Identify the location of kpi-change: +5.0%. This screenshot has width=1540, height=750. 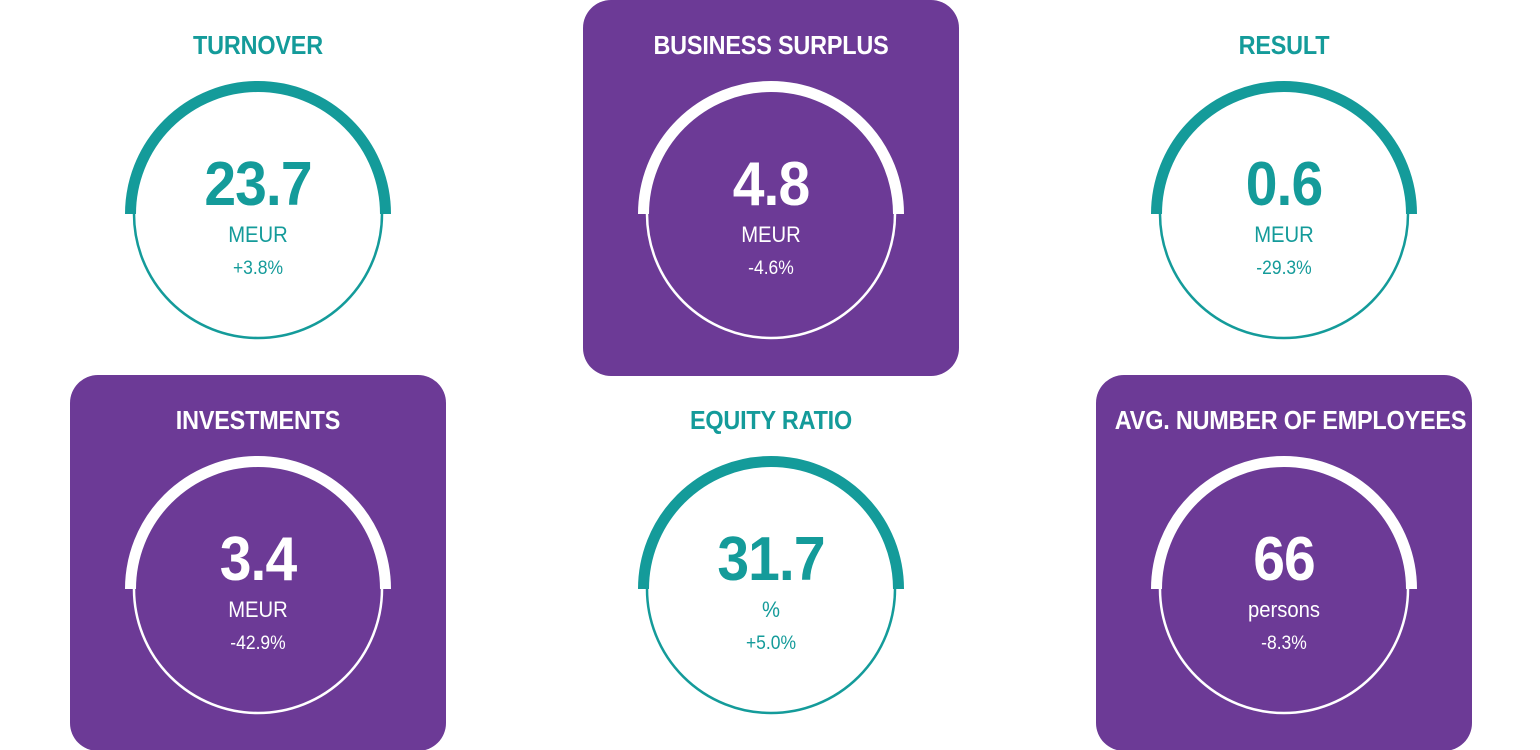
(771, 643).